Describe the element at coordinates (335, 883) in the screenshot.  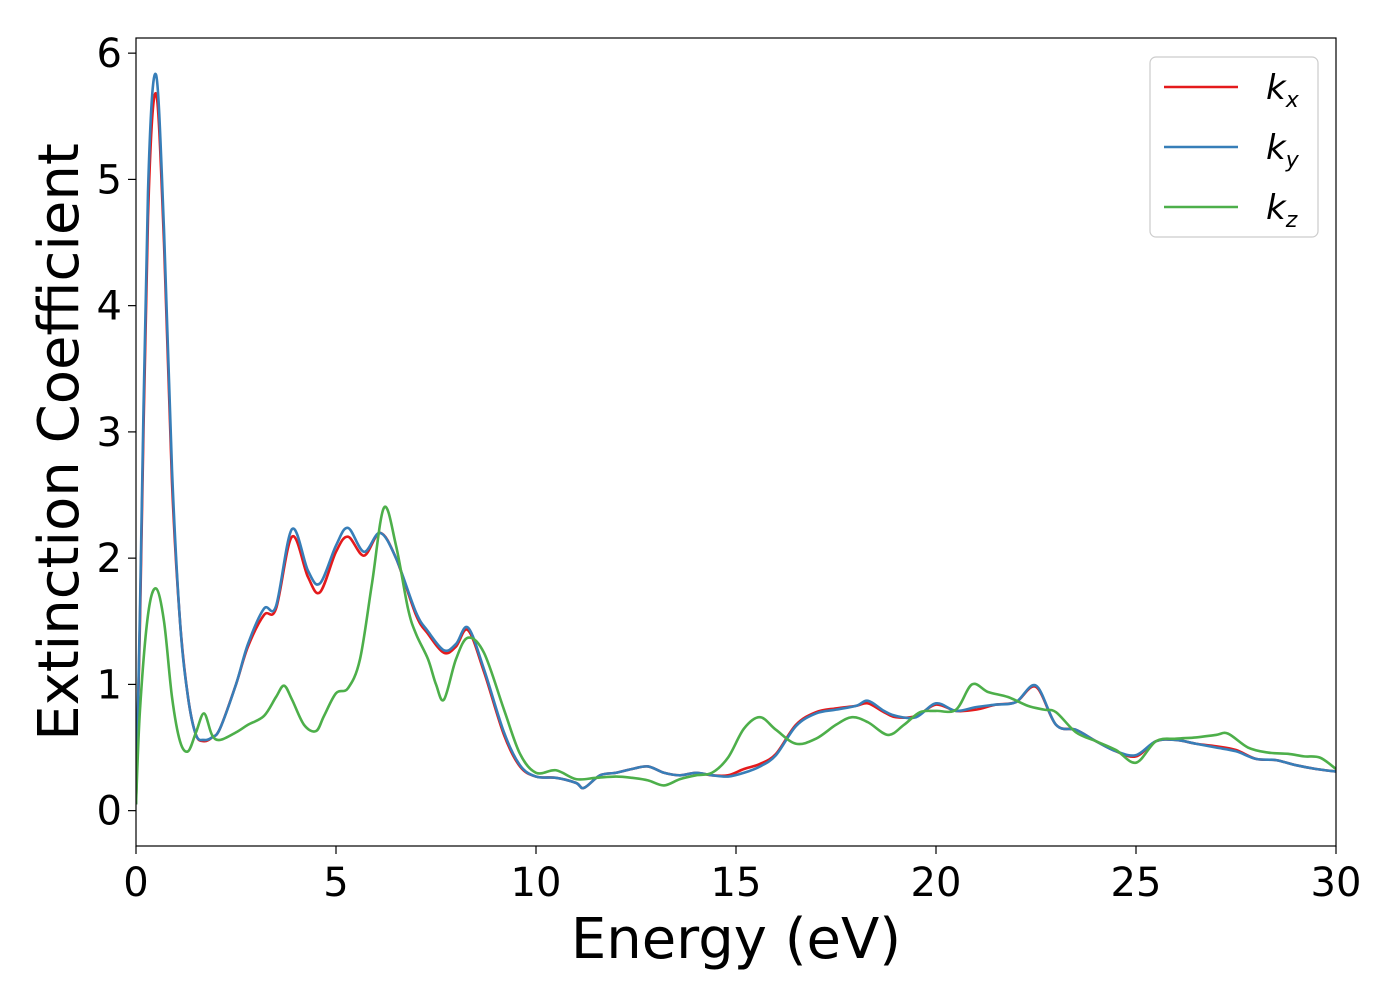
I see `x-tick-label: 5` at that location.